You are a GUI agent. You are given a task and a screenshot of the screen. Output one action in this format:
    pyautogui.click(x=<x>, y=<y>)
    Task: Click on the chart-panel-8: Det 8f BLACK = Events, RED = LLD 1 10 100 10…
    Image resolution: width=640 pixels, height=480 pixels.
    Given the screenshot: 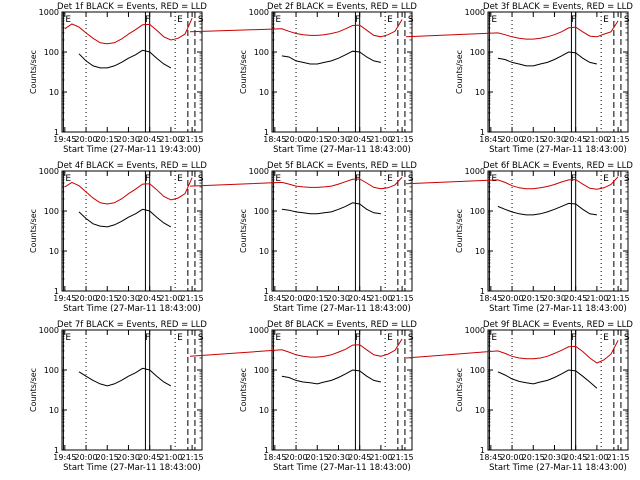 What is the action you would take?
    pyautogui.click(x=303, y=396)
    